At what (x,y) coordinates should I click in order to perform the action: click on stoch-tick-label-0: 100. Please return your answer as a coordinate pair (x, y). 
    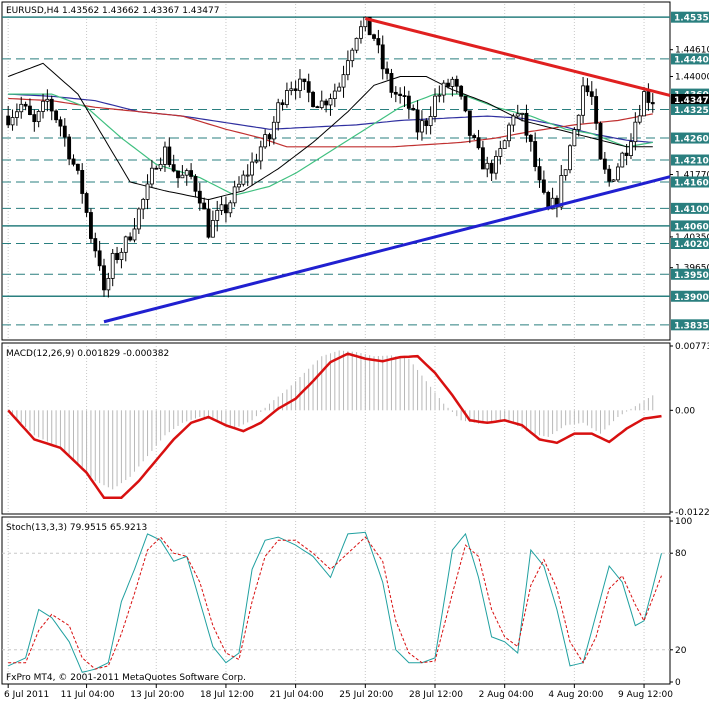
    Looking at the image, I should click on (683, 522).